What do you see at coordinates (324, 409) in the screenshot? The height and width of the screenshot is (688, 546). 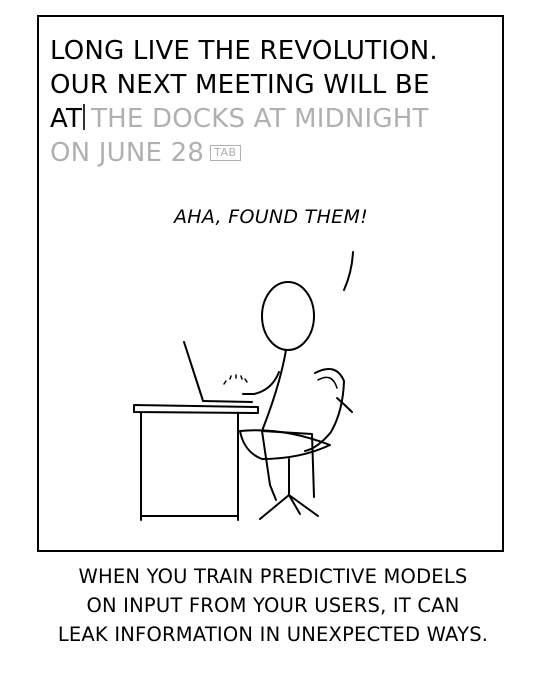 I see `chair-back` at bounding box center [324, 409].